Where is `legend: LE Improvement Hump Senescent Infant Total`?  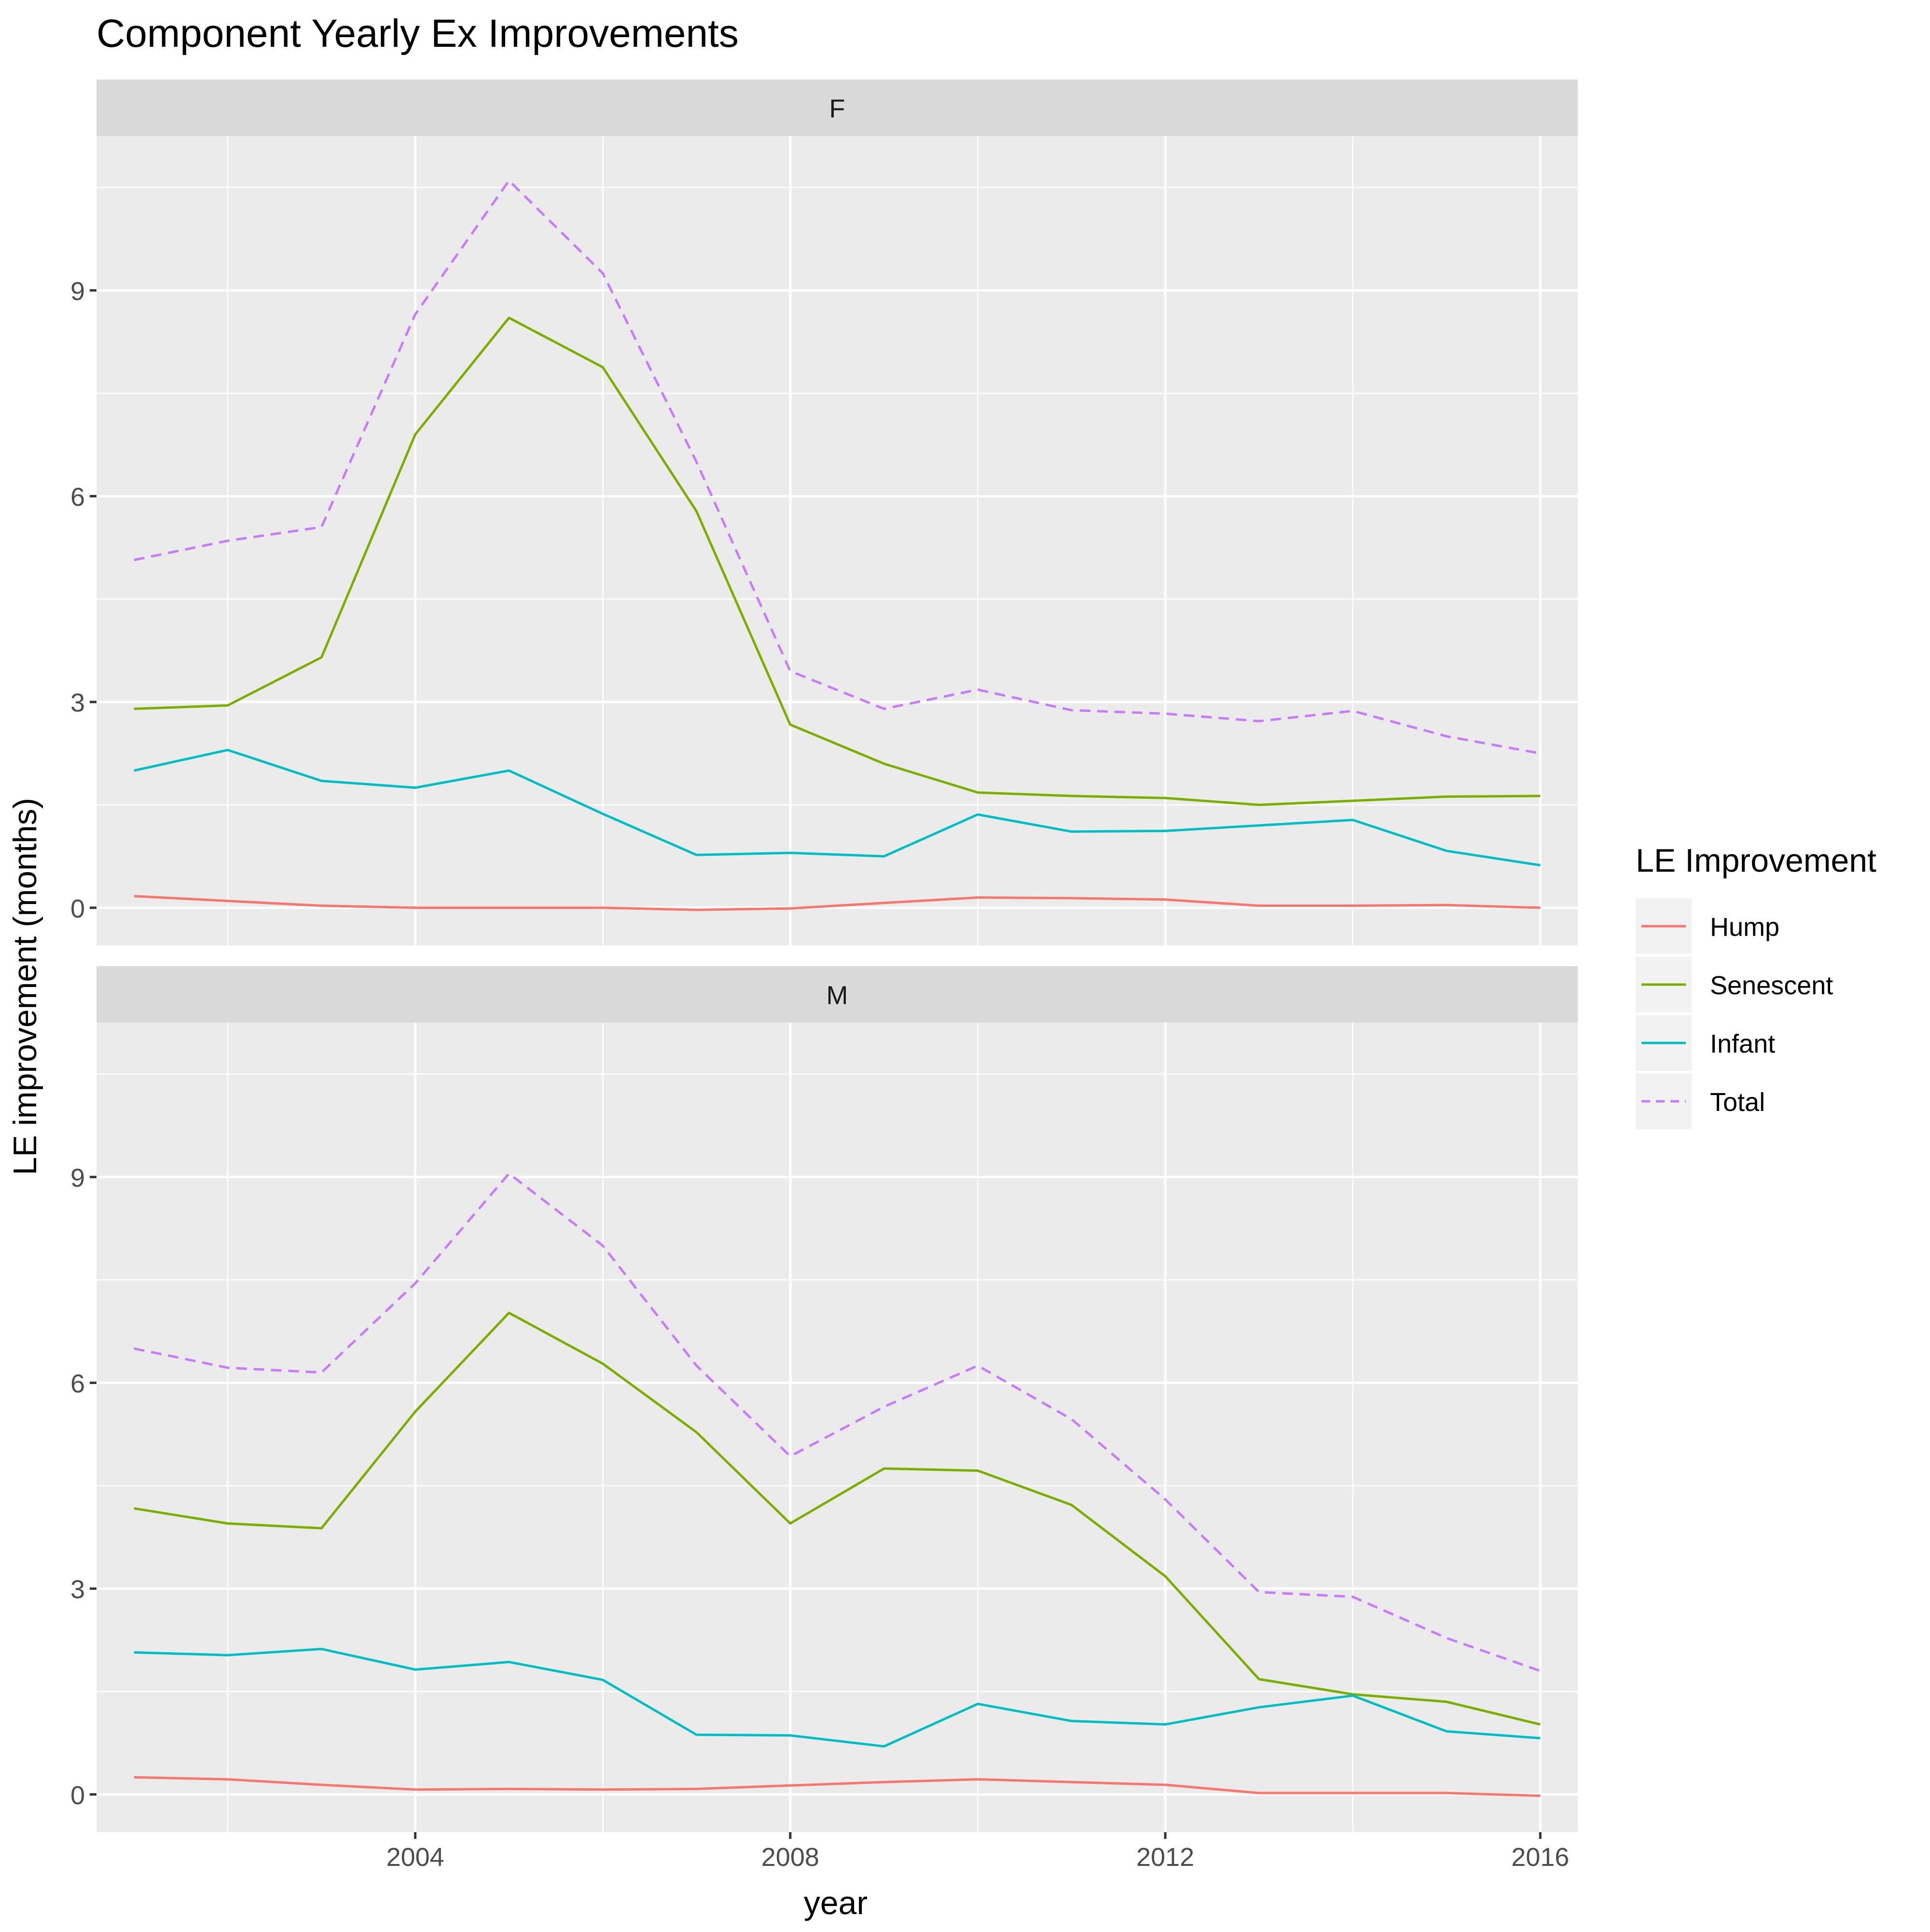 legend: LE Improvement Hump Senescent Infant Total is located at coordinates (1756, 985).